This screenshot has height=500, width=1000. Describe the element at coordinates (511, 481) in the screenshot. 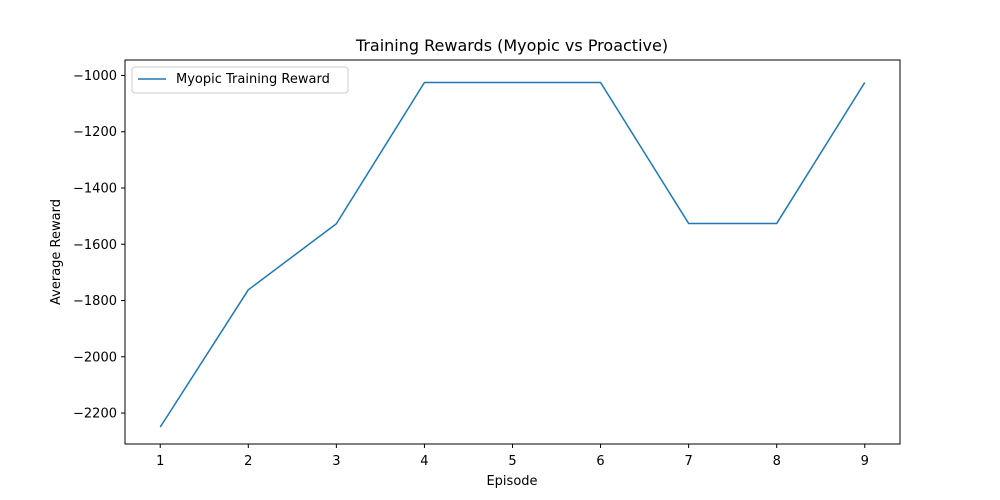

I see `x-axis-label: Episode` at that location.